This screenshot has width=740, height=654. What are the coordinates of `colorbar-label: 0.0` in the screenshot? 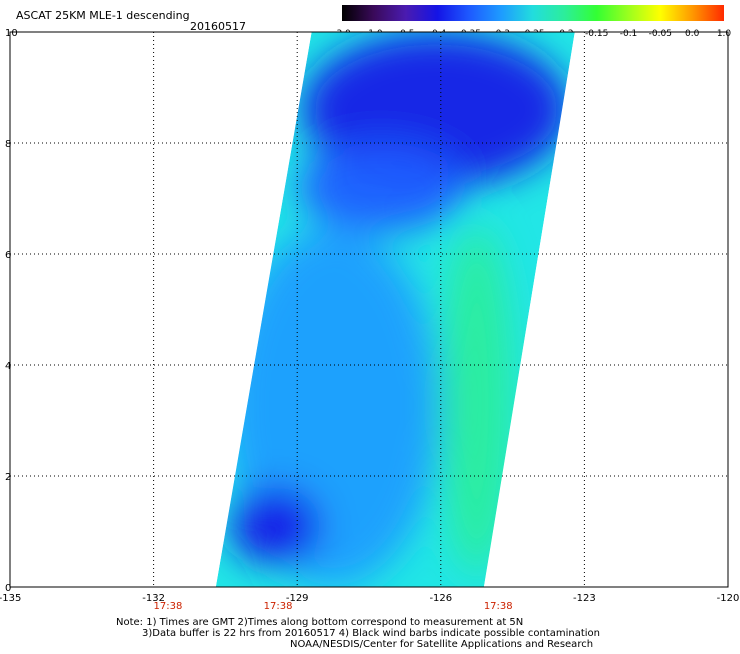 It's located at (692, 34).